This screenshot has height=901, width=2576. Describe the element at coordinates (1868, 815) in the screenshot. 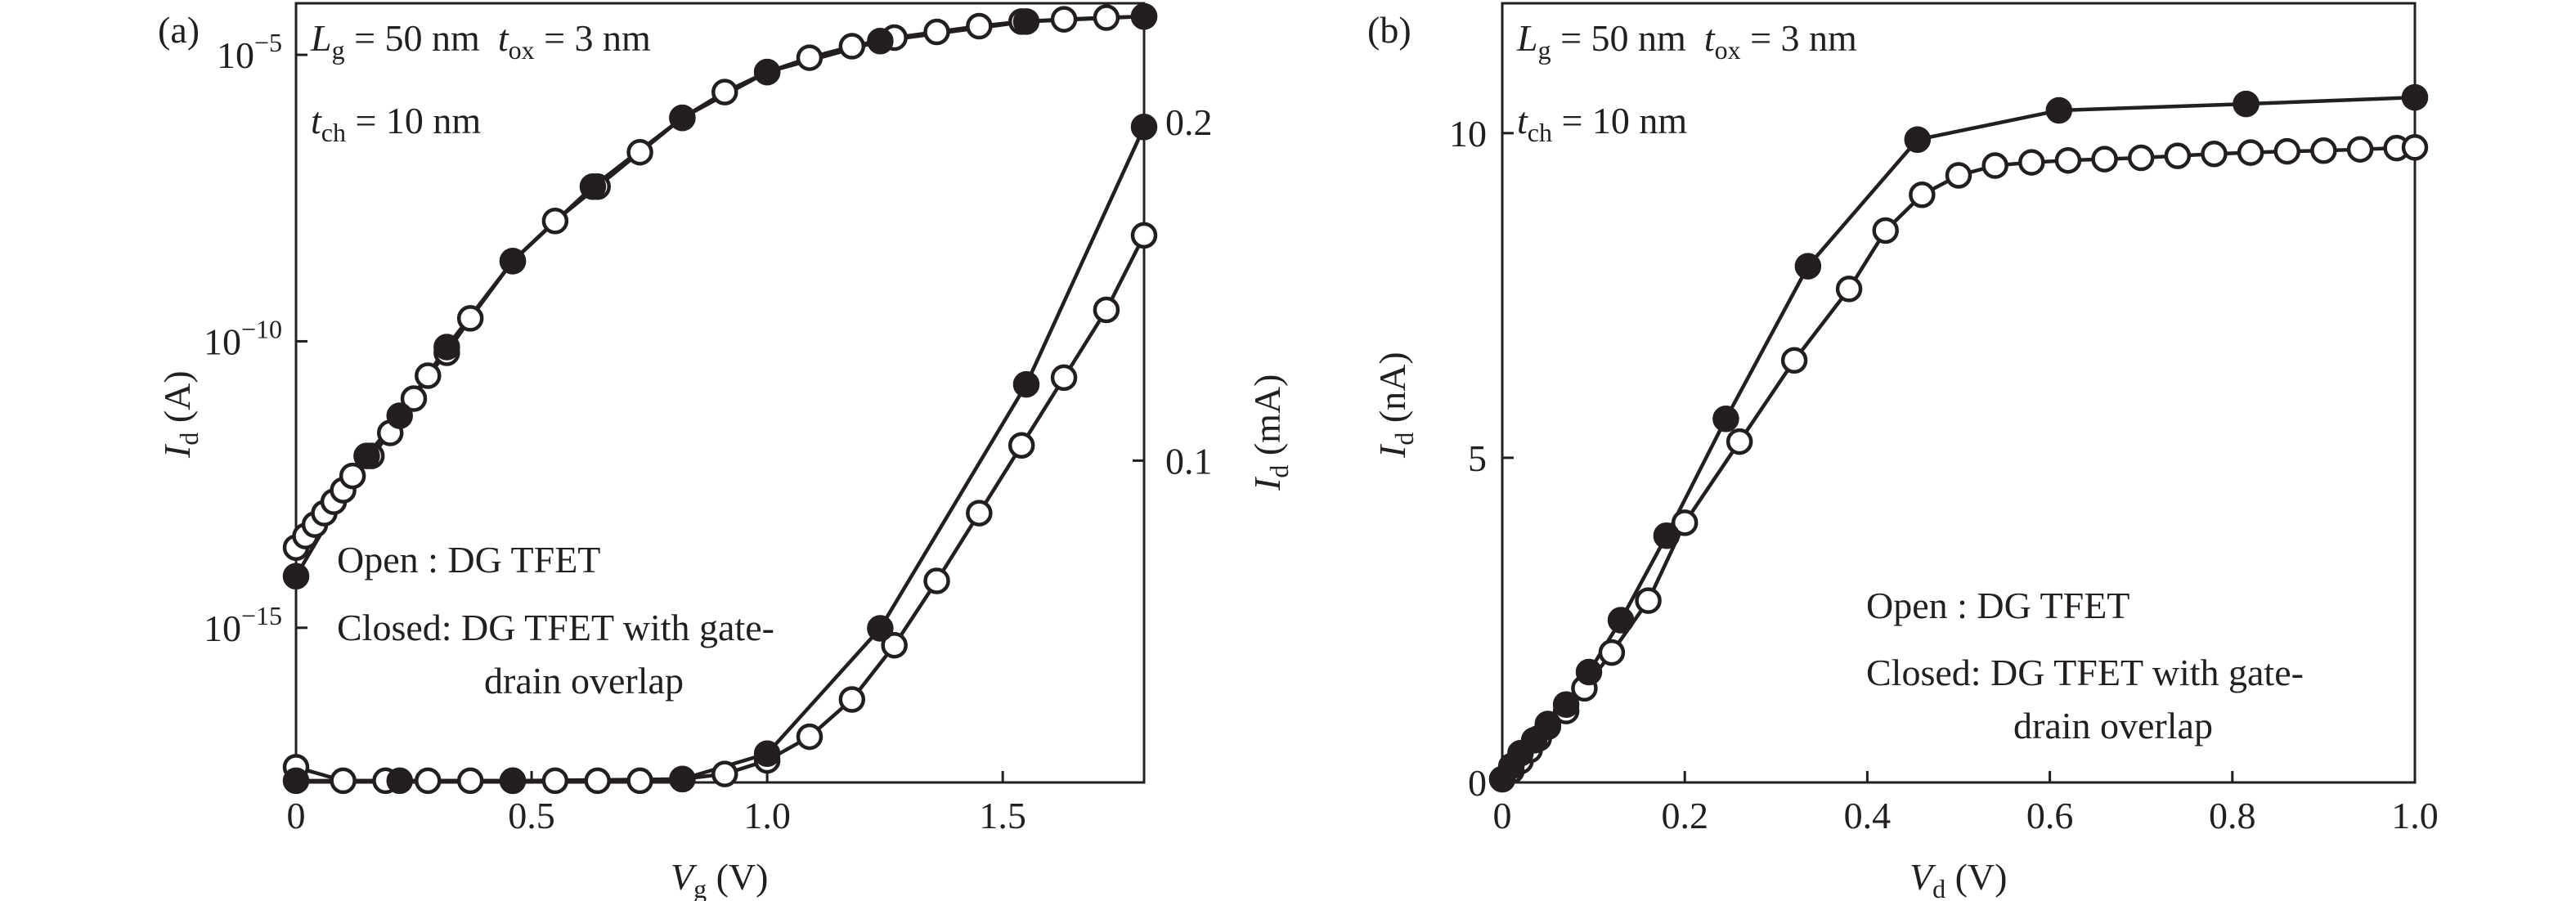

I see `panel-b-x-tick-label: 0.4` at that location.